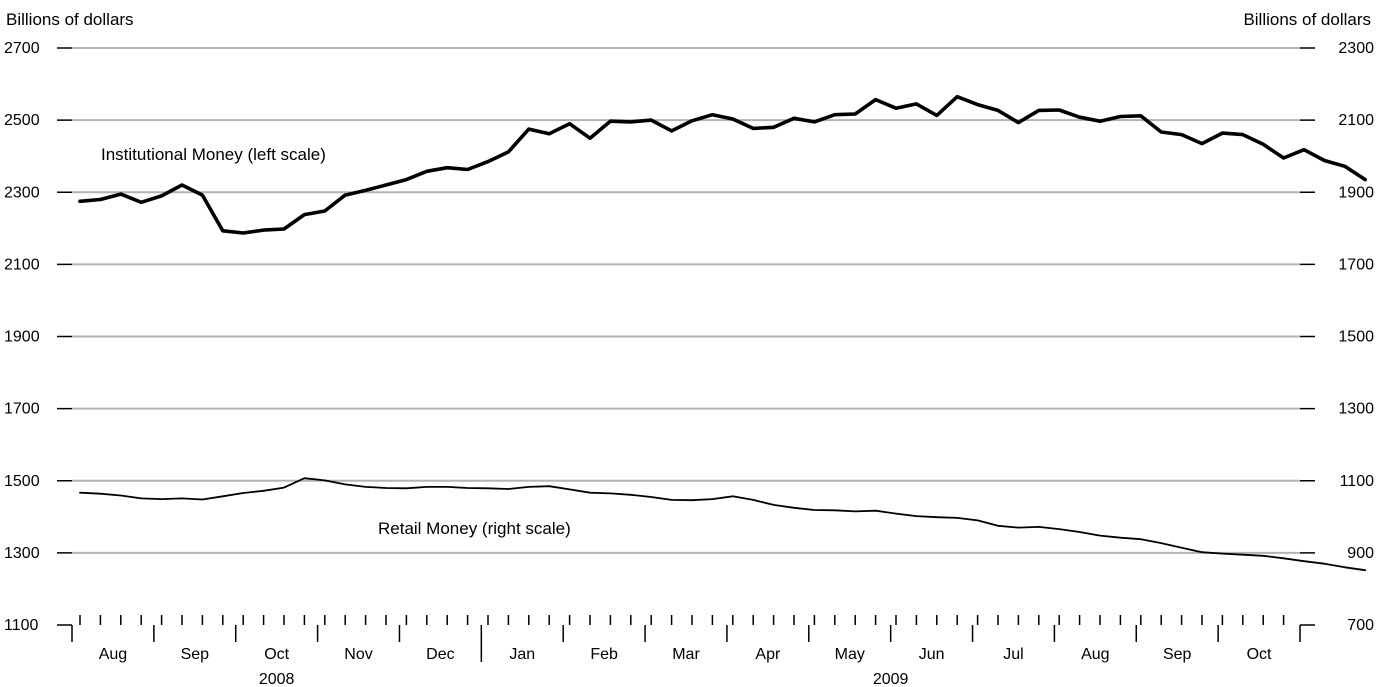 The height and width of the screenshot is (687, 1377). Describe the element at coordinates (22, 120) in the screenshot. I see `left-tick-label: 2500` at that location.